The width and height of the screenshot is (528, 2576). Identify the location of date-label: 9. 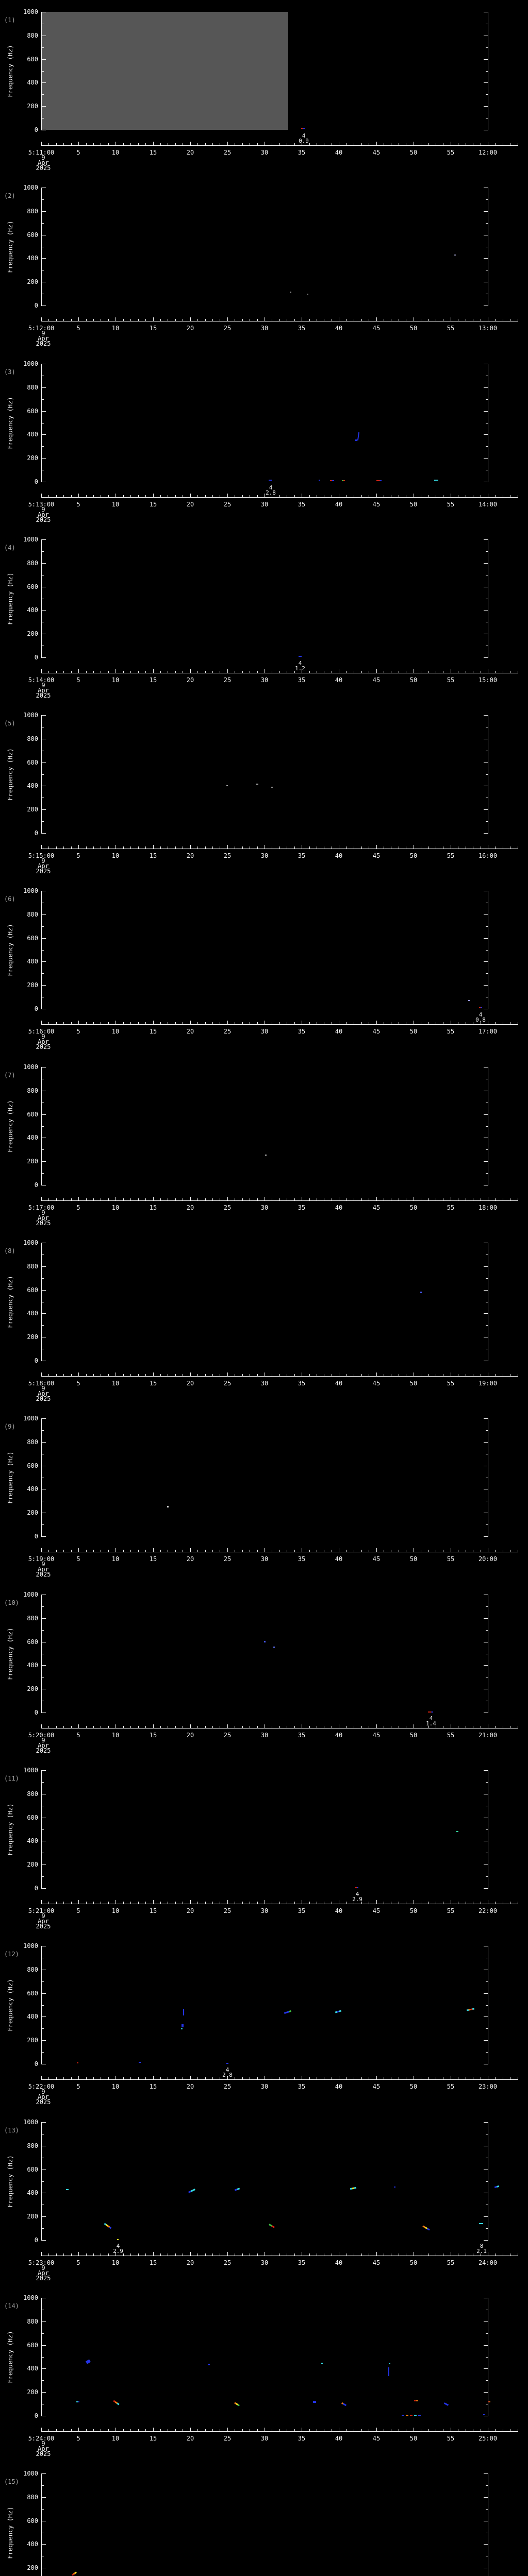
(43, 1212).